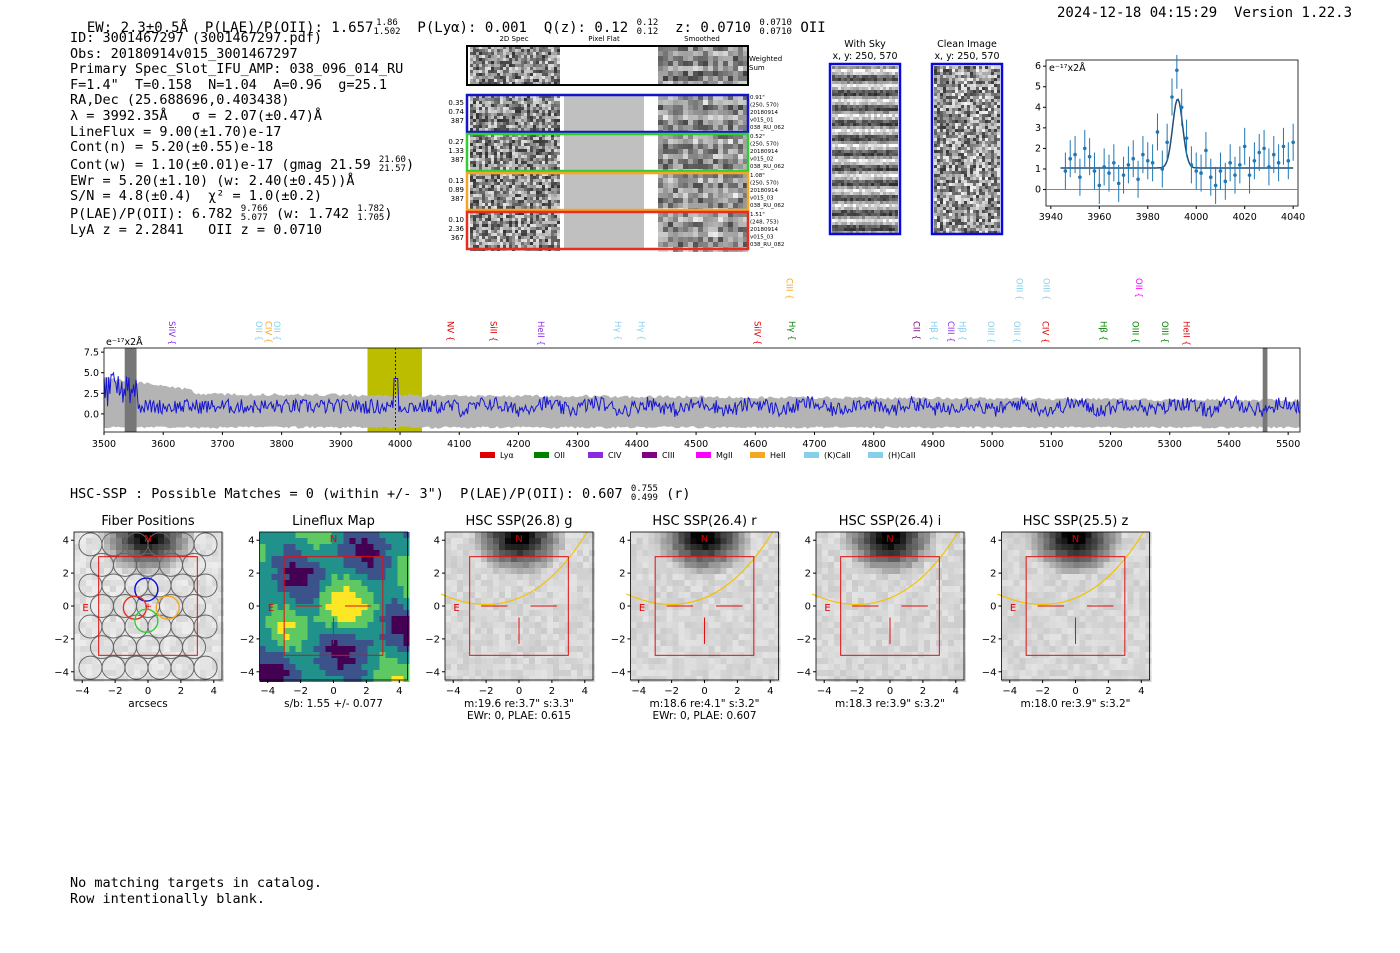 This screenshot has width=1400, height=953. What do you see at coordinates (993, 607) in the screenshot?
I see `stamp-y-tick-label: 0` at bounding box center [993, 607].